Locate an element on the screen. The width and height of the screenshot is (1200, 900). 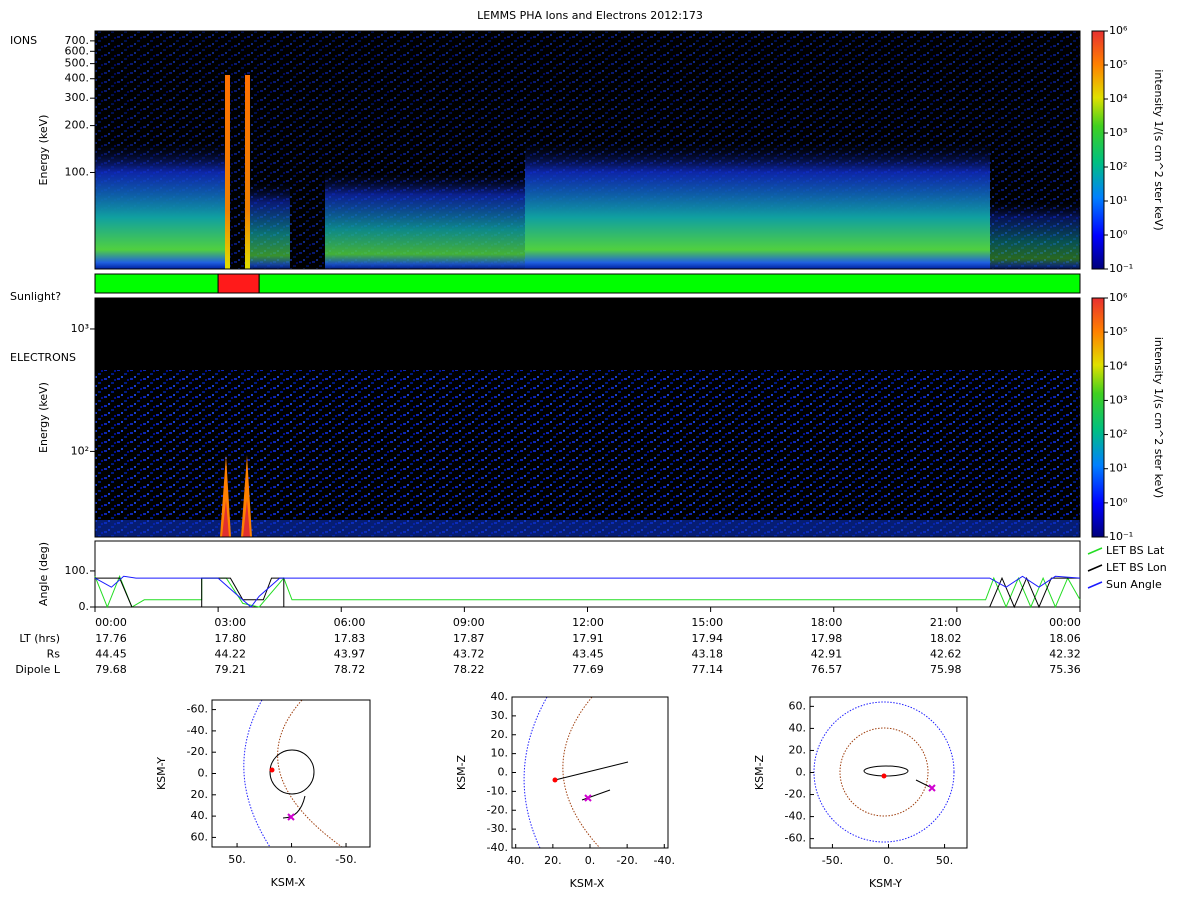
orbit-shapes is located at coordinates (599, 772).